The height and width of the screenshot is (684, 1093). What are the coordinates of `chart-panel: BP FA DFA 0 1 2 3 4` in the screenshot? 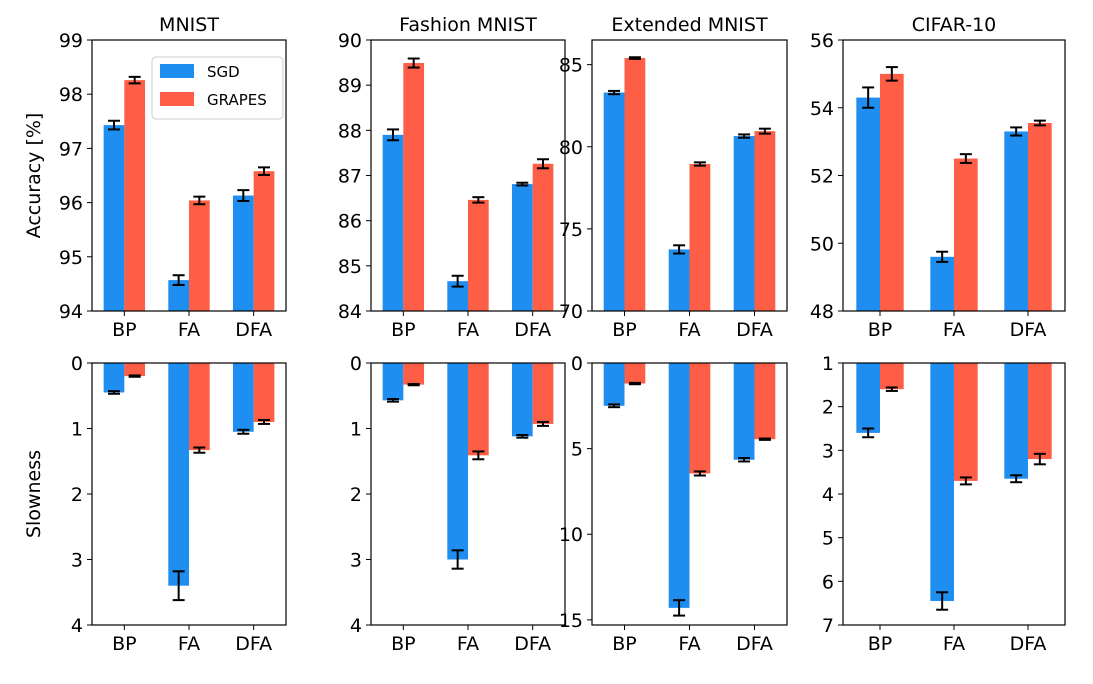 It's located at (458, 504).